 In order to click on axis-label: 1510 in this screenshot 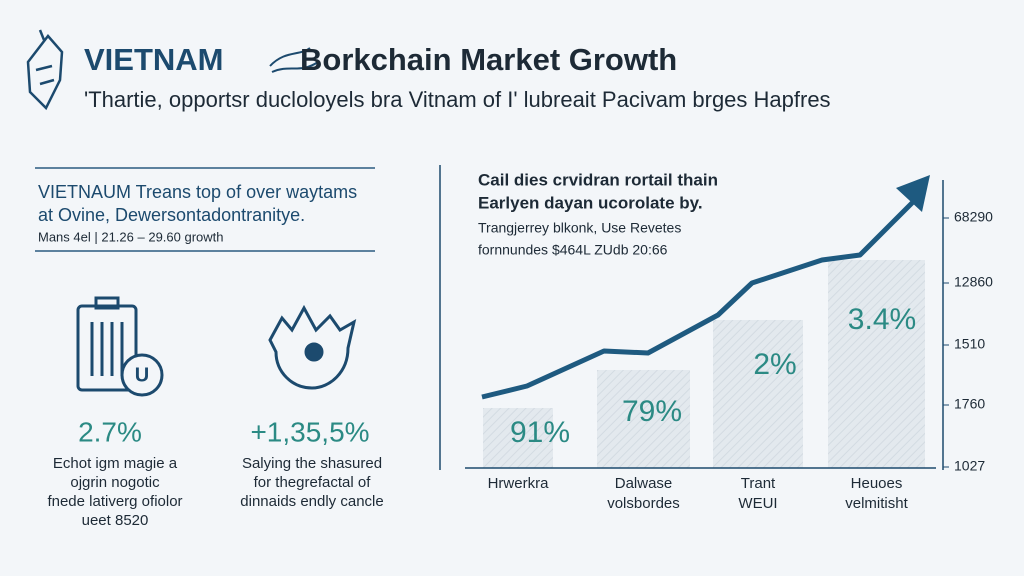, I will do `click(969, 344)`.